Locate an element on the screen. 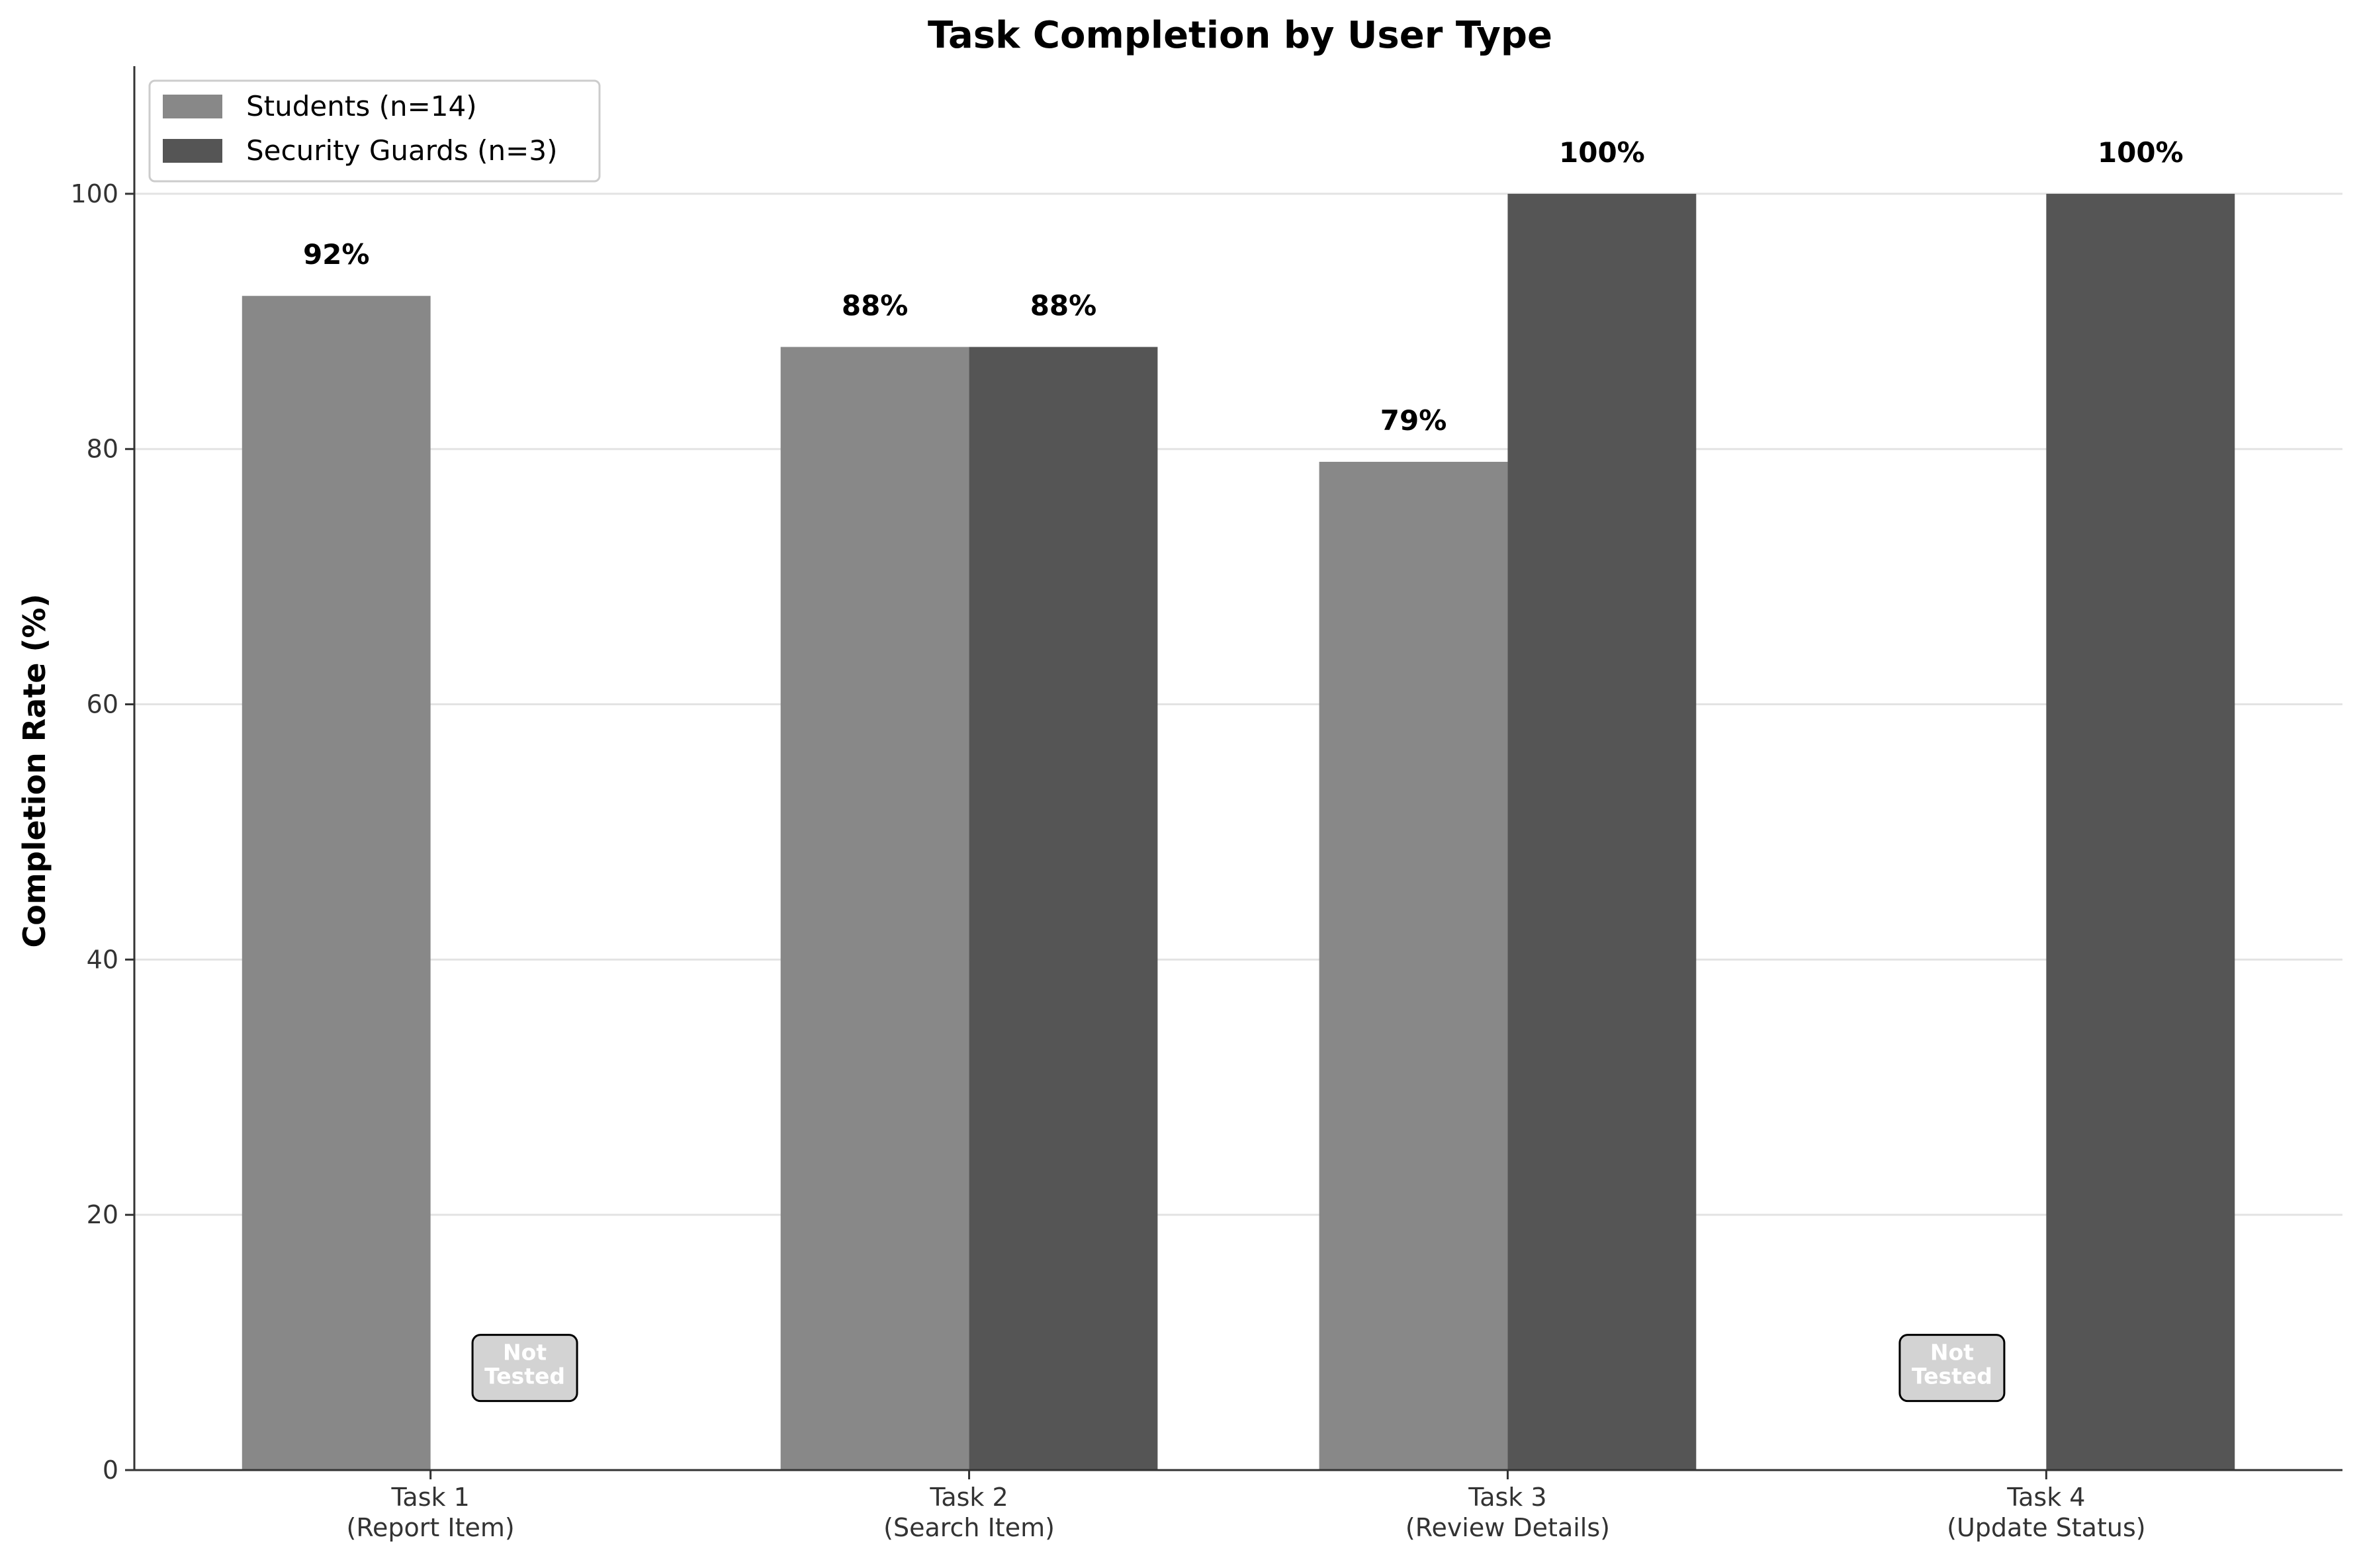 The width and height of the screenshot is (2361, 1568). y-axis-label: Completion Rate (%) is located at coordinates (34, 770).